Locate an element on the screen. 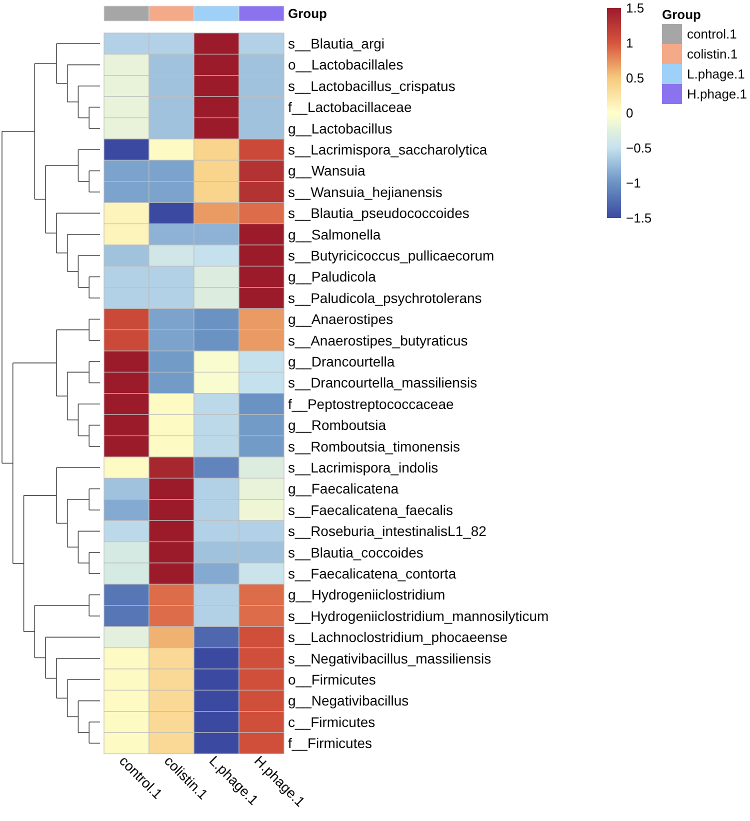 This screenshot has width=750, height=821. y-tick-label: g__Wansuia is located at coordinates (327, 170).